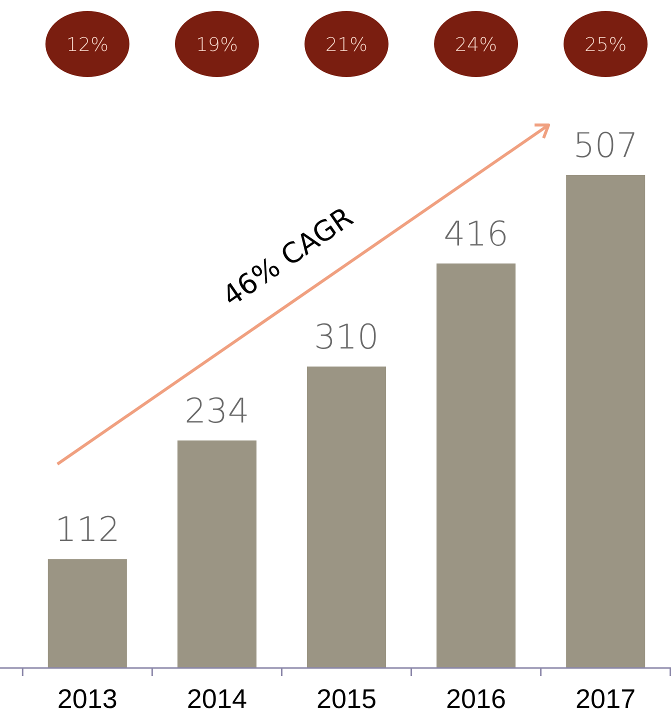 The image size is (671, 721). I want to click on x-tick-label: 2017, so click(606, 699).